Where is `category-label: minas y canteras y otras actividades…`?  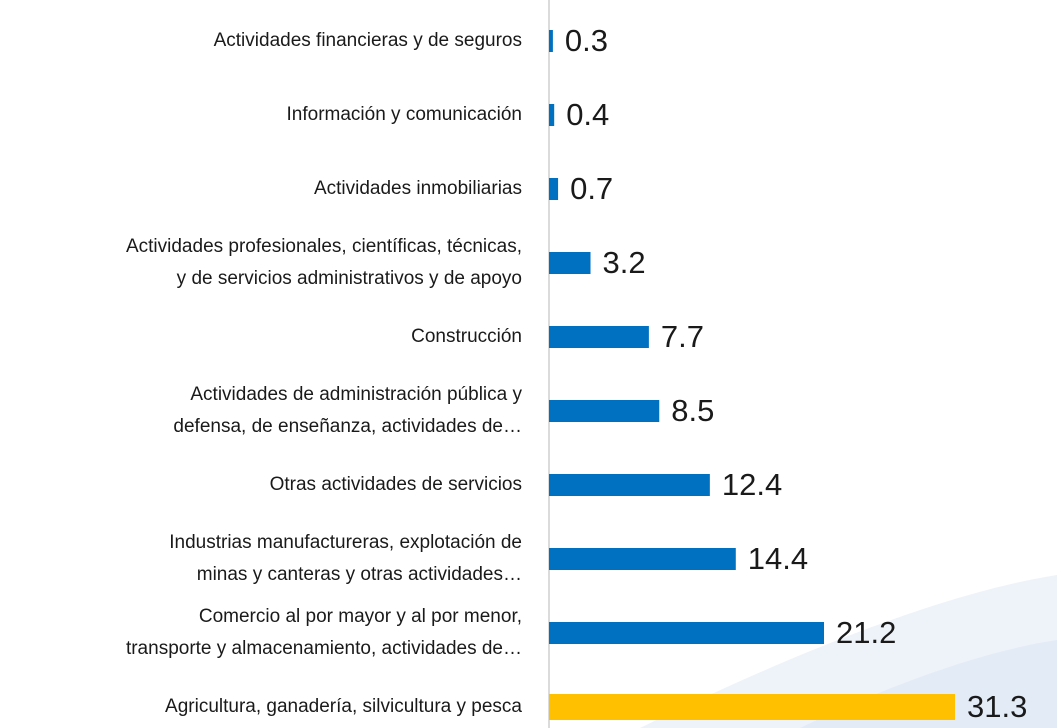 category-label: minas y canteras y otras actividades… is located at coordinates (359, 574).